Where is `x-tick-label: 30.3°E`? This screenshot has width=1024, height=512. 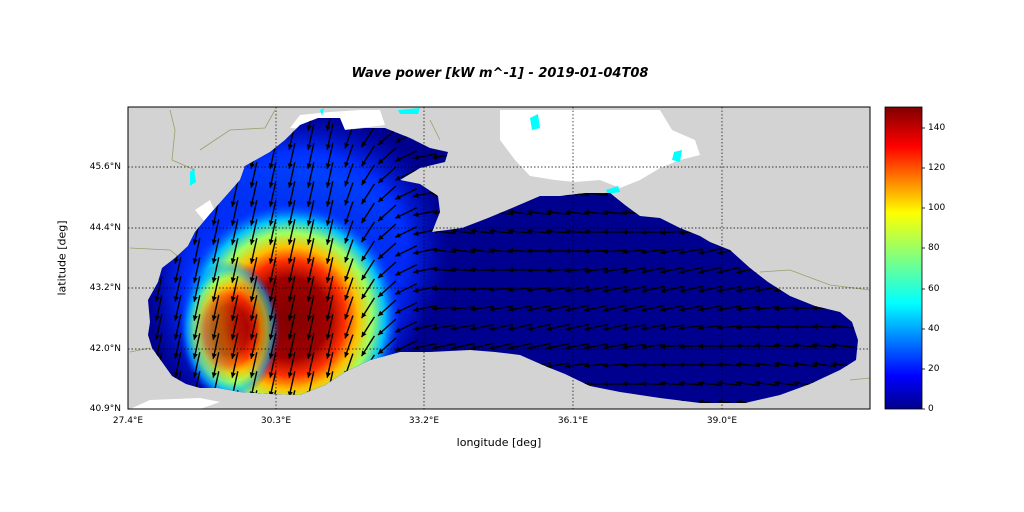
x-tick-label: 30.3°E is located at coordinates (276, 421).